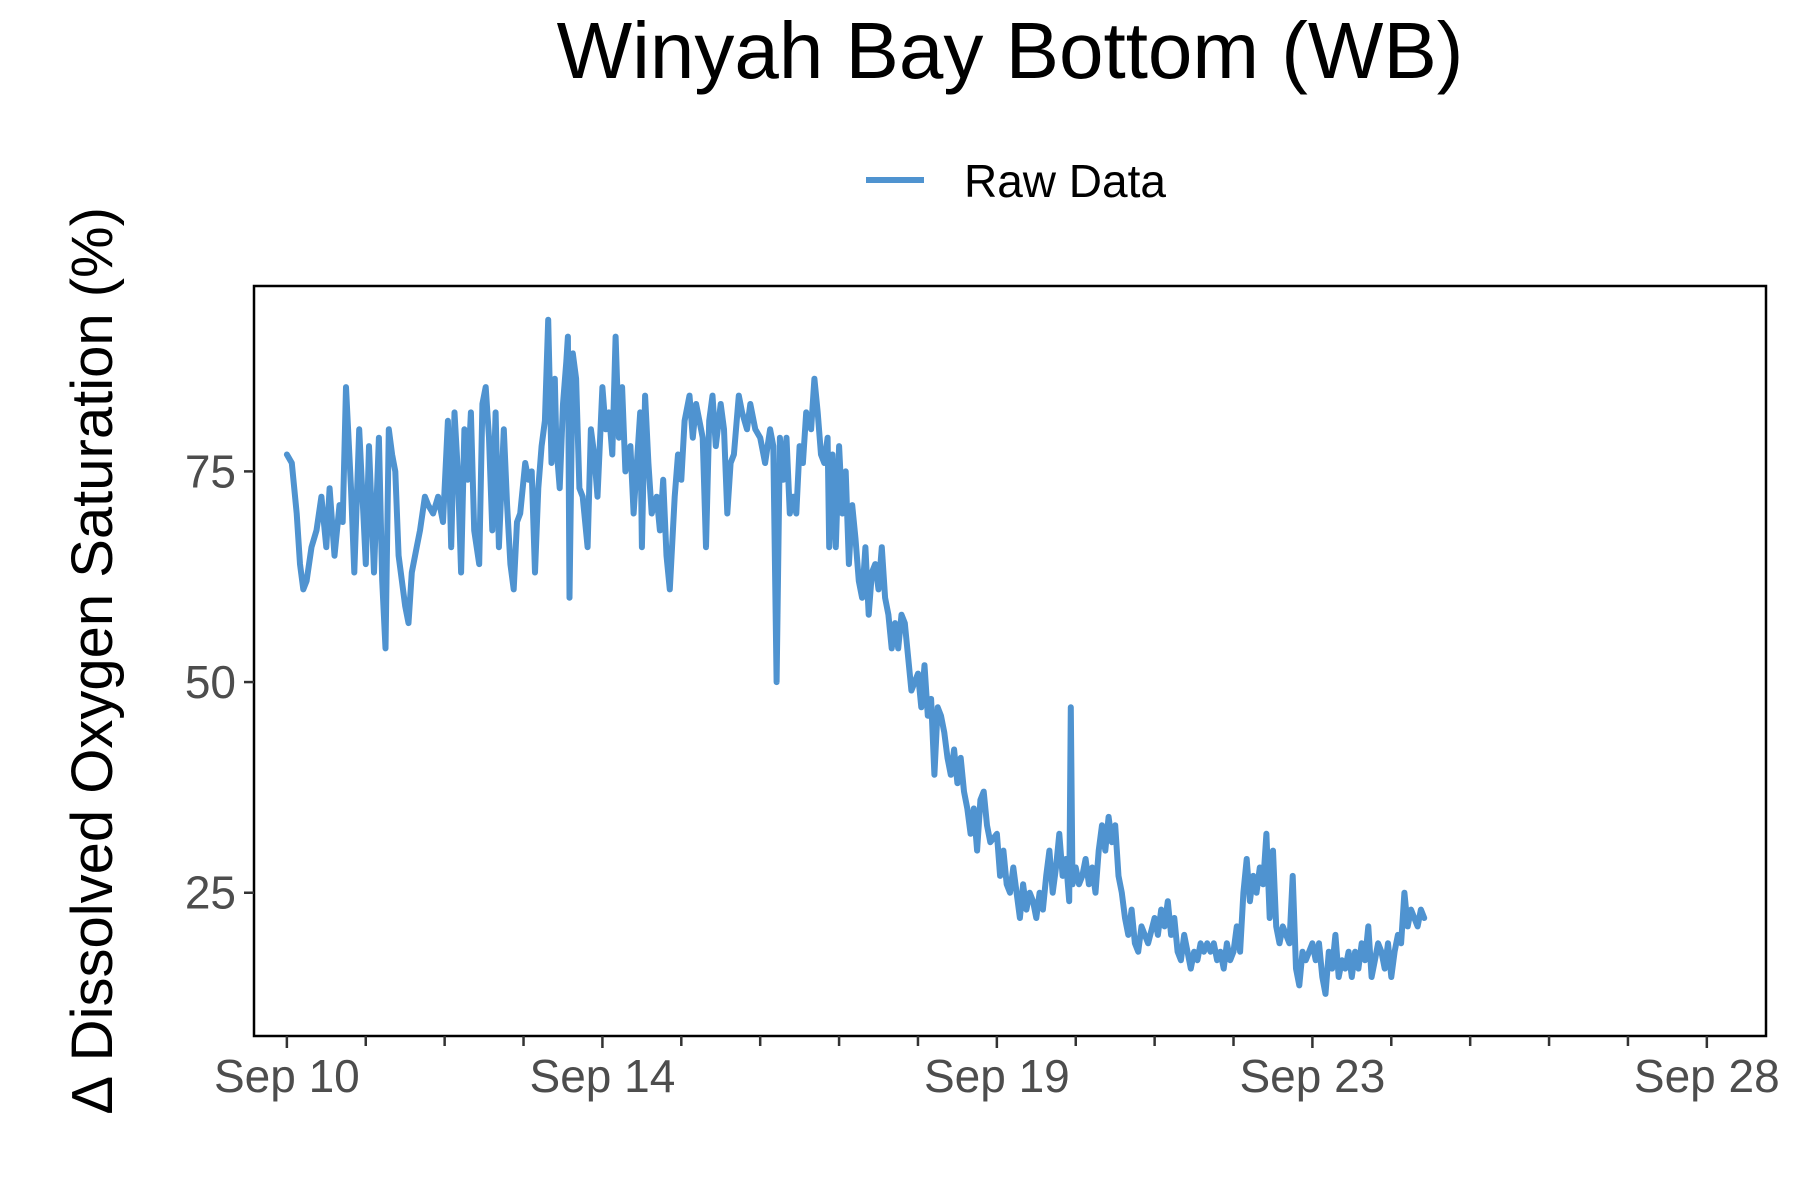 This screenshot has width=1800, height=1200. I want to click on x-tick-label-2024-09-14: Sep 14, so click(603, 1076).